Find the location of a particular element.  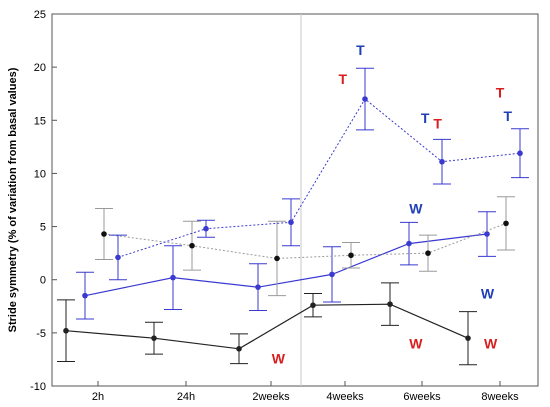

x-tick-label: 6weeks is located at coordinates (422, 397).